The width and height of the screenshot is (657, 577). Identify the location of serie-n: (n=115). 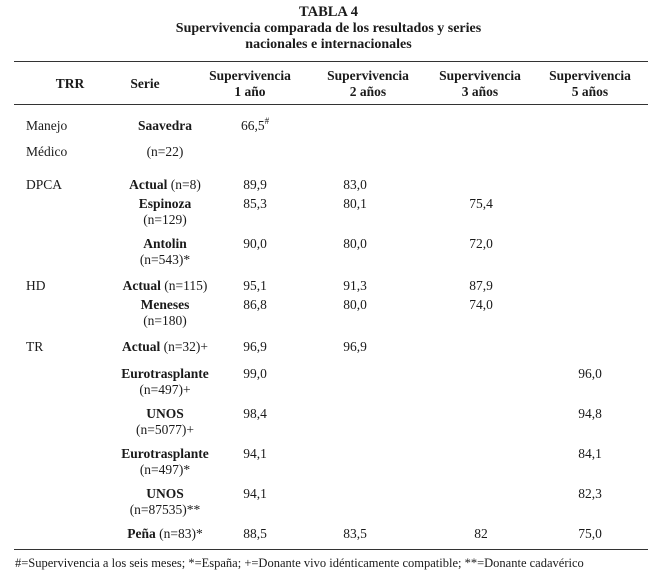
(184, 285).